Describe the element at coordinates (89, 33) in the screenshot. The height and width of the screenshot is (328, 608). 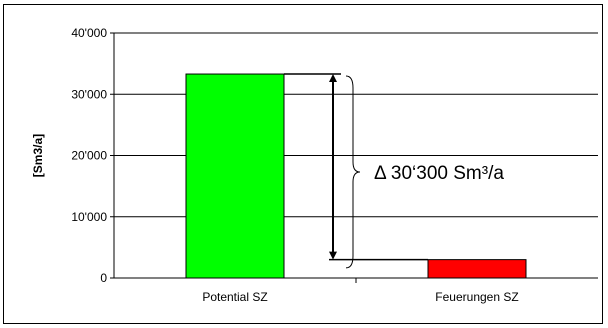
I see `y-tick-label: 40'000` at that location.